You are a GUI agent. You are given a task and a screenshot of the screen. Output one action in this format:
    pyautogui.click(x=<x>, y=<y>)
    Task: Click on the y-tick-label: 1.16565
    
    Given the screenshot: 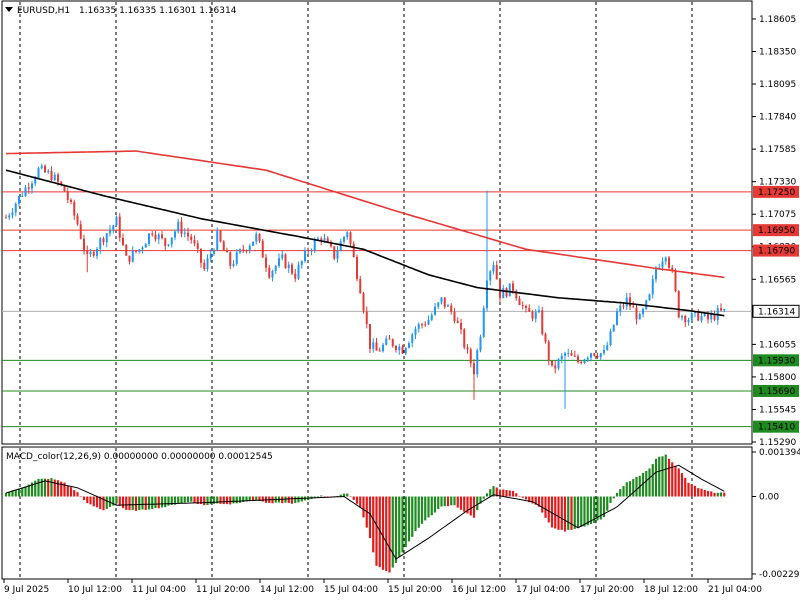 What is the action you would take?
    pyautogui.click(x=777, y=280)
    